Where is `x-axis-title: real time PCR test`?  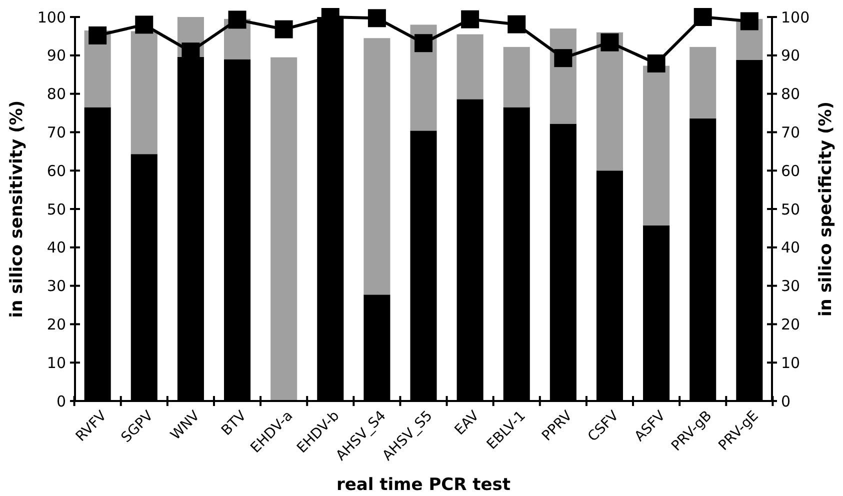
x-axis-title: real time PCR test is located at coordinates (423, 485).